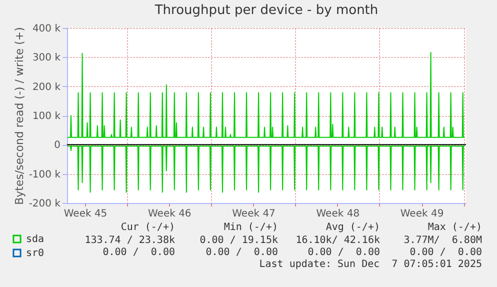  What do you see at coordinates (443, 240) in the screenshot?
I see `text: 3.77M/ 6.80M` at bounding box center [443, 240].